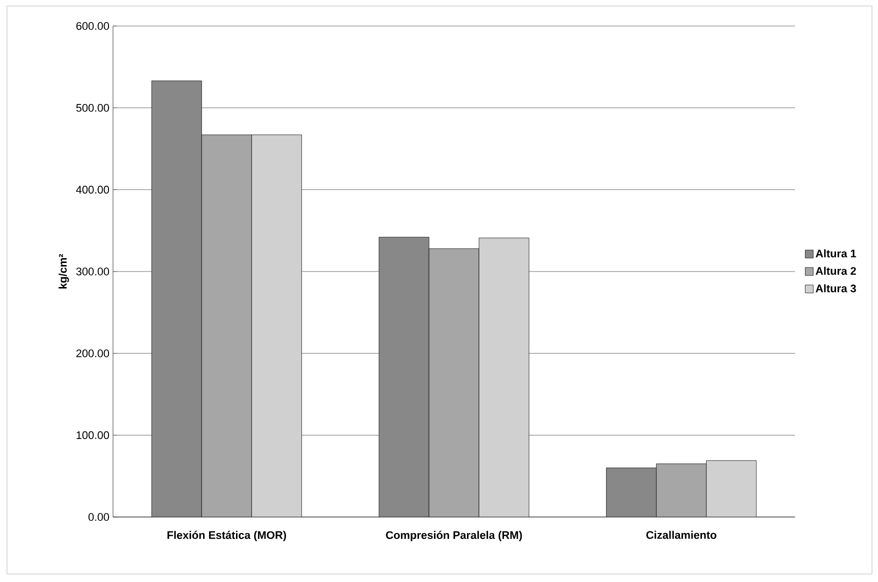  Describe the element at coordinates (93, 190) in the screenshot. I see `y-tick-label: 400.00` at that location.